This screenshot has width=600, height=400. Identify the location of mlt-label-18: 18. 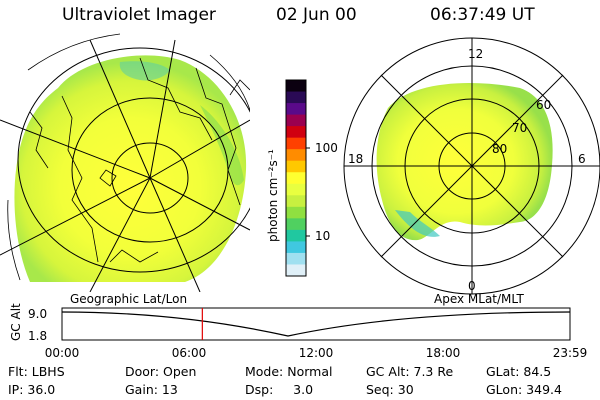
(355, 159).